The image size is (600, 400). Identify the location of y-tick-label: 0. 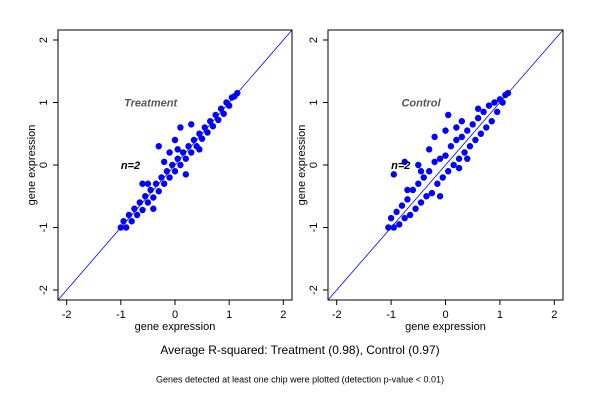
(314, 165).